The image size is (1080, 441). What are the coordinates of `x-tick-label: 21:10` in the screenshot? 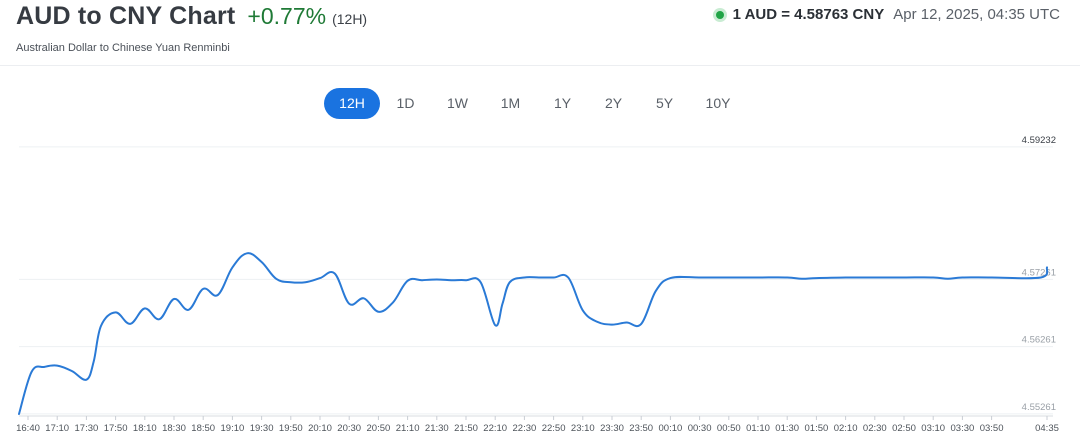 It's located at (408, 428).